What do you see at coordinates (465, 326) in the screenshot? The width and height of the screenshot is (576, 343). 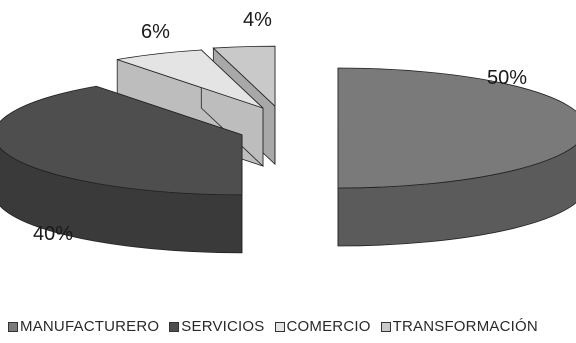 I see `legend-label-transformacion: TRANSFORMACIÓN` at bounding box center [465, 326].